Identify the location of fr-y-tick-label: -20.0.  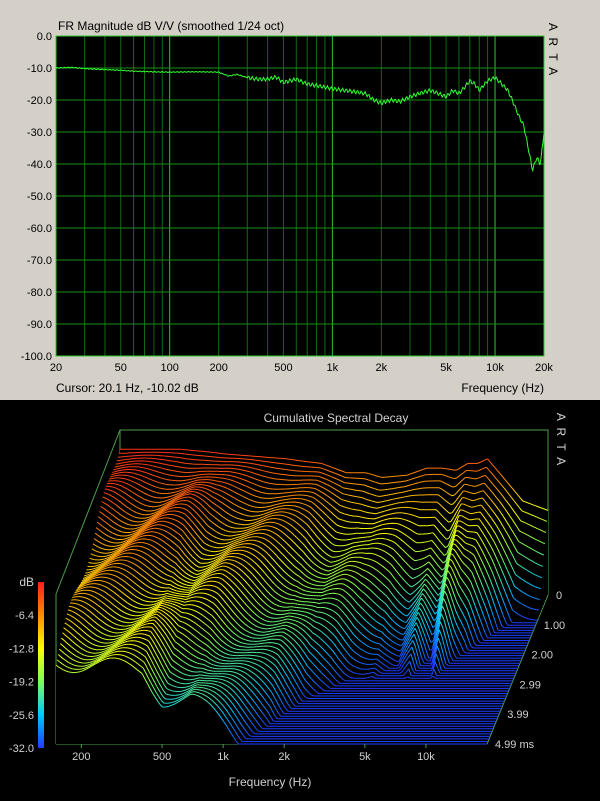
(39, 101).